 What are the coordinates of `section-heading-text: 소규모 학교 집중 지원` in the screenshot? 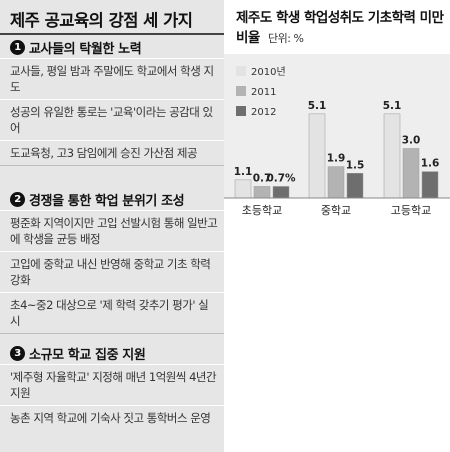 It's located at (87, 355).